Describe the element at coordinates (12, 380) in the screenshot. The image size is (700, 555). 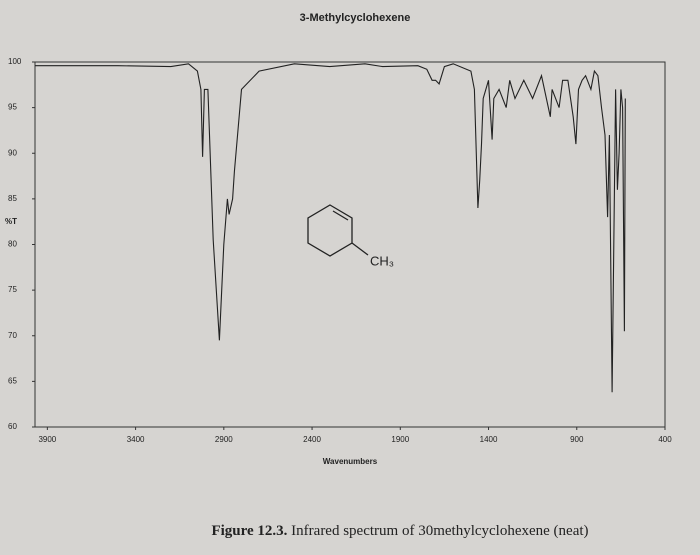
I see `y-tick-label: 65` at that location.